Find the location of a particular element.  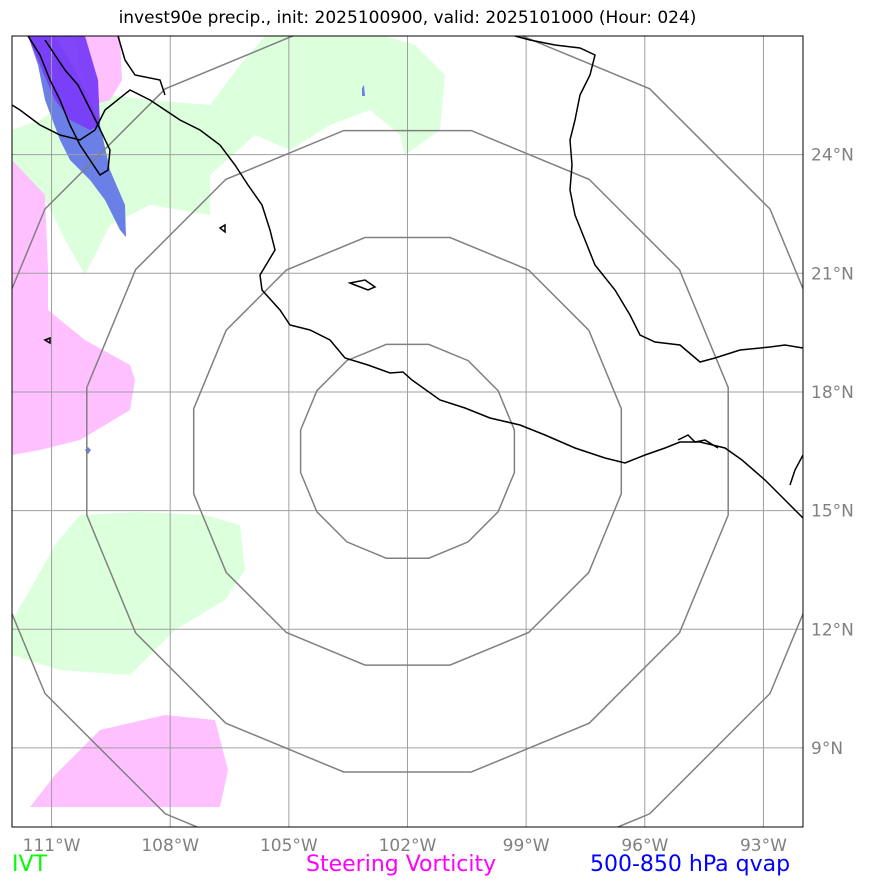

legend-ivt: IVT is located at coordinates (29, 864).